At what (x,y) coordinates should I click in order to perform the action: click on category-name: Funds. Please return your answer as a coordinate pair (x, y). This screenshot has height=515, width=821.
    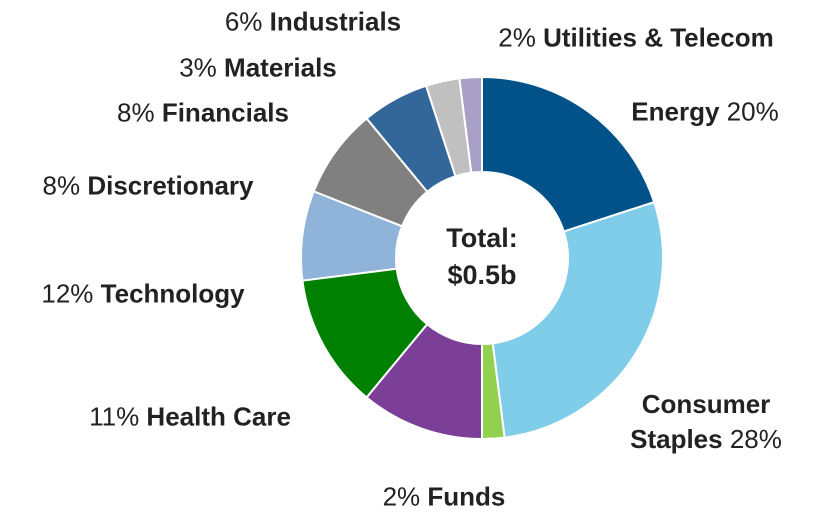
    Looking at the image, I should click on (466, 496).